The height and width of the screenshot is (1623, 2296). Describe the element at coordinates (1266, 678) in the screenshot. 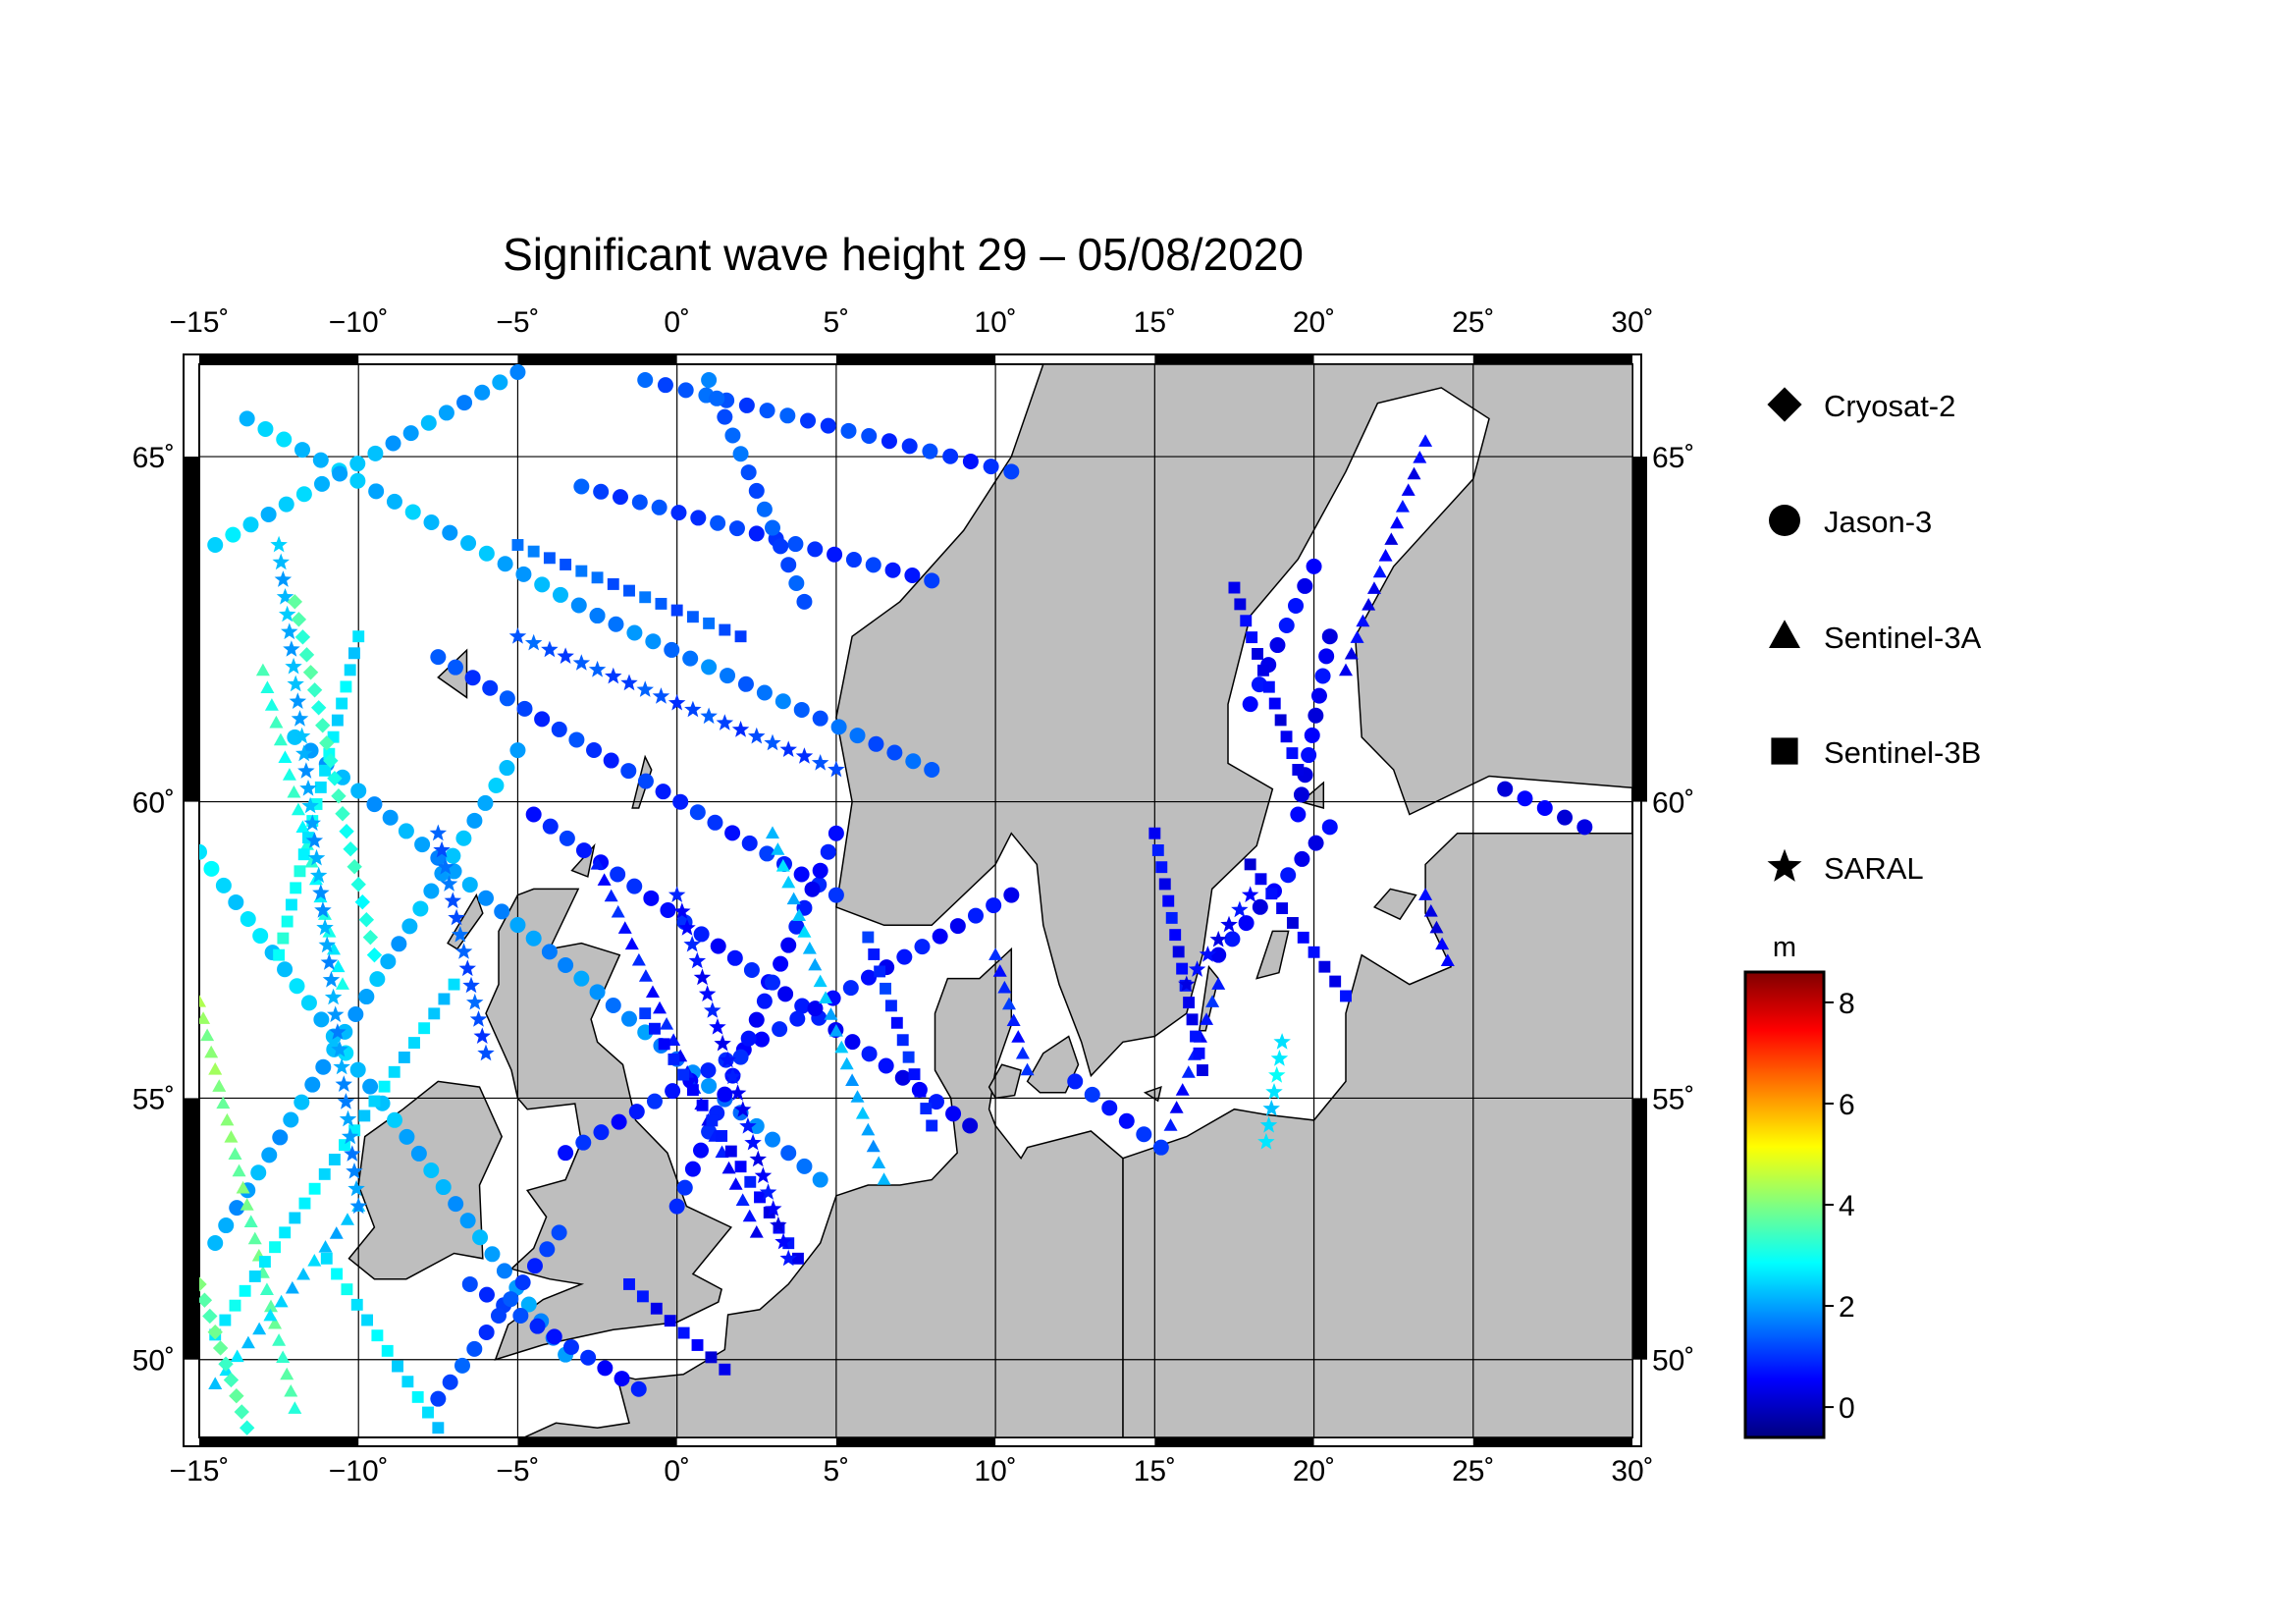

I see `track-sentinel-3b` at that location.